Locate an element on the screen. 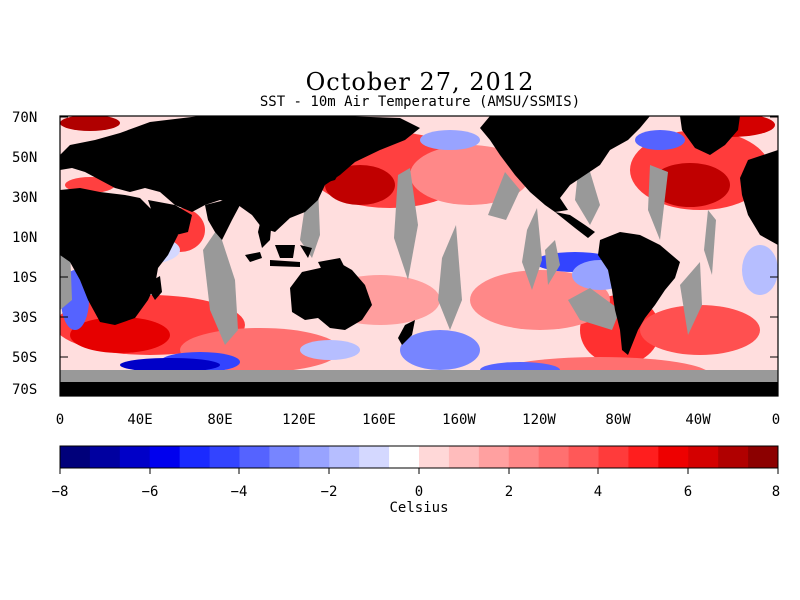  colorbar is located at coordinates (419, 457).